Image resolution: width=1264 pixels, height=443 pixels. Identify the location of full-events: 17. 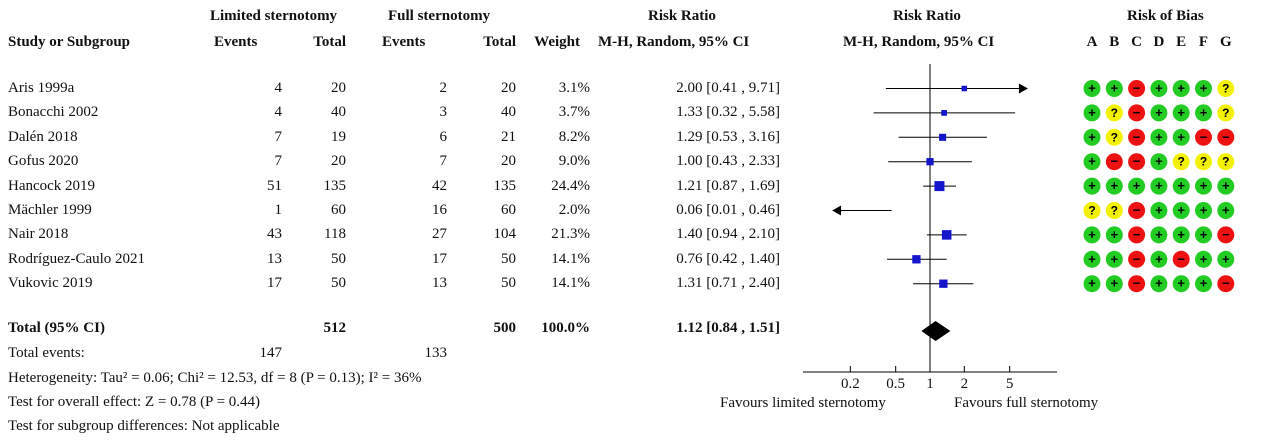
(439, 258).